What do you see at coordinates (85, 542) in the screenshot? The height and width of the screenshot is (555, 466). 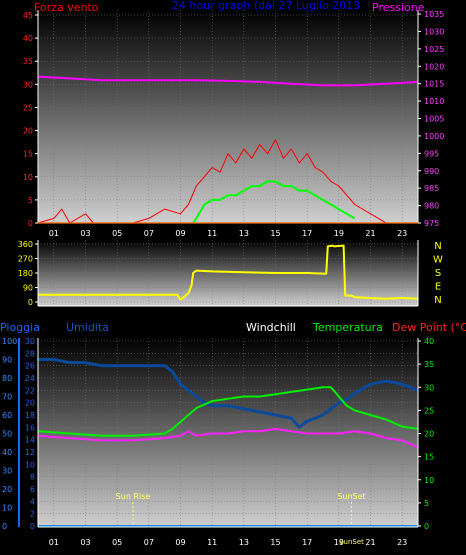 I see `x-tick-label: 03` at bounding box center [85, 542].